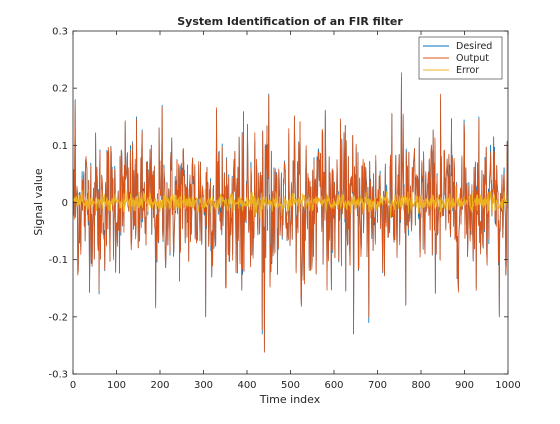  Describe the element at coordinates (474, 46) in the screenshot. I see `legend-label-desired: Desired` at that location.